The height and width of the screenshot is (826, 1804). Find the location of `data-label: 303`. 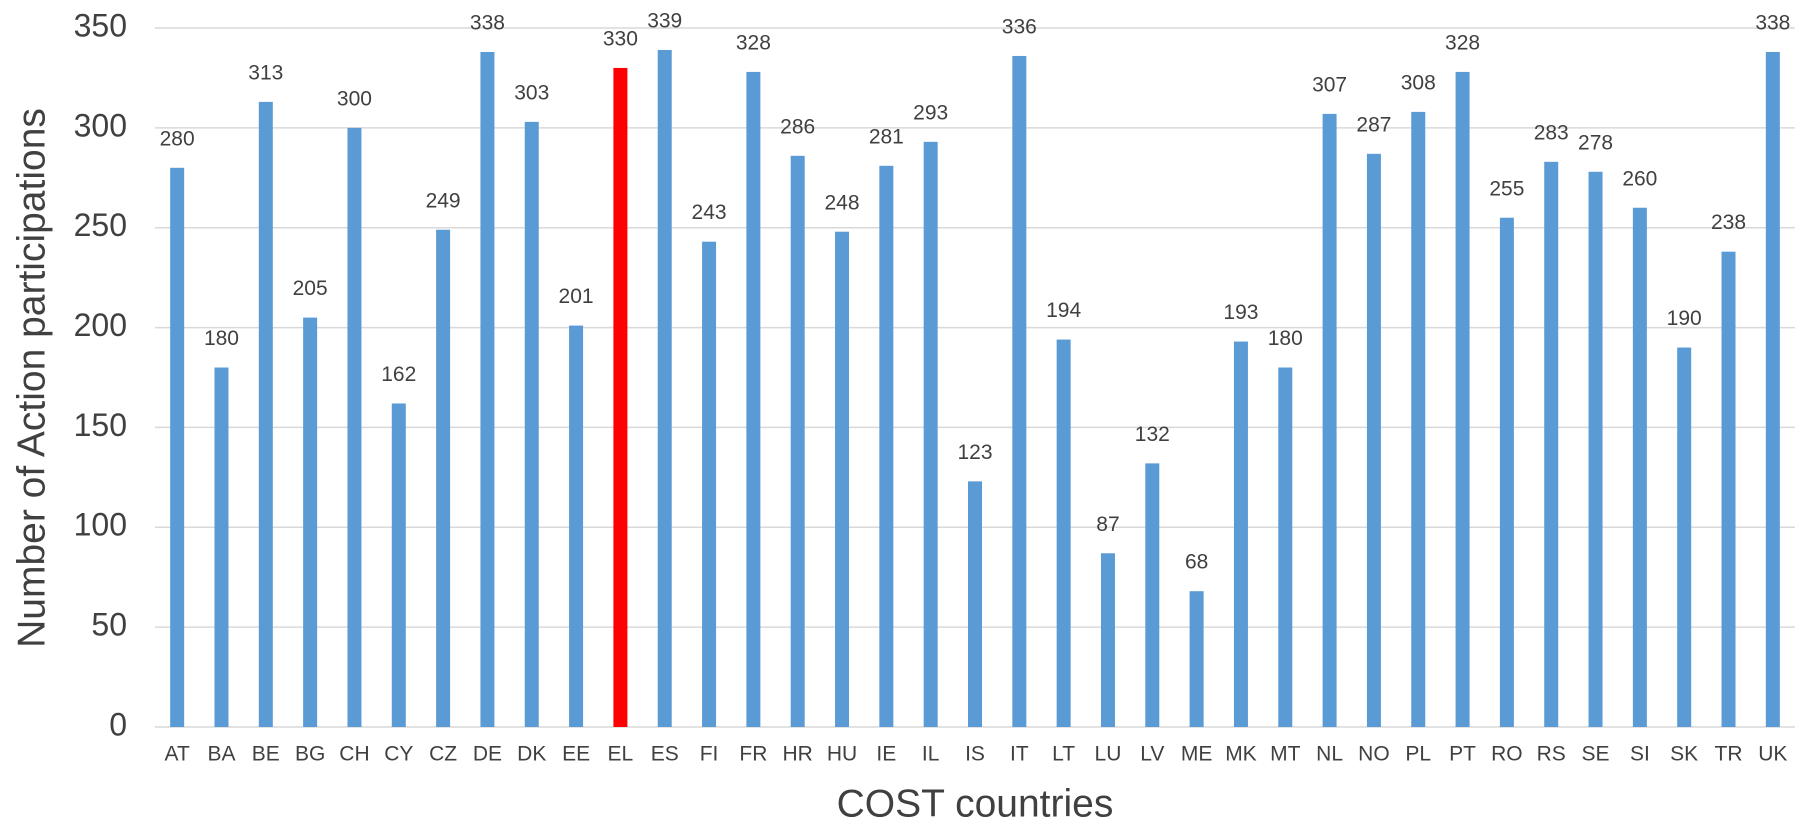

data-label: 303 is located at coordinates (531, 92).